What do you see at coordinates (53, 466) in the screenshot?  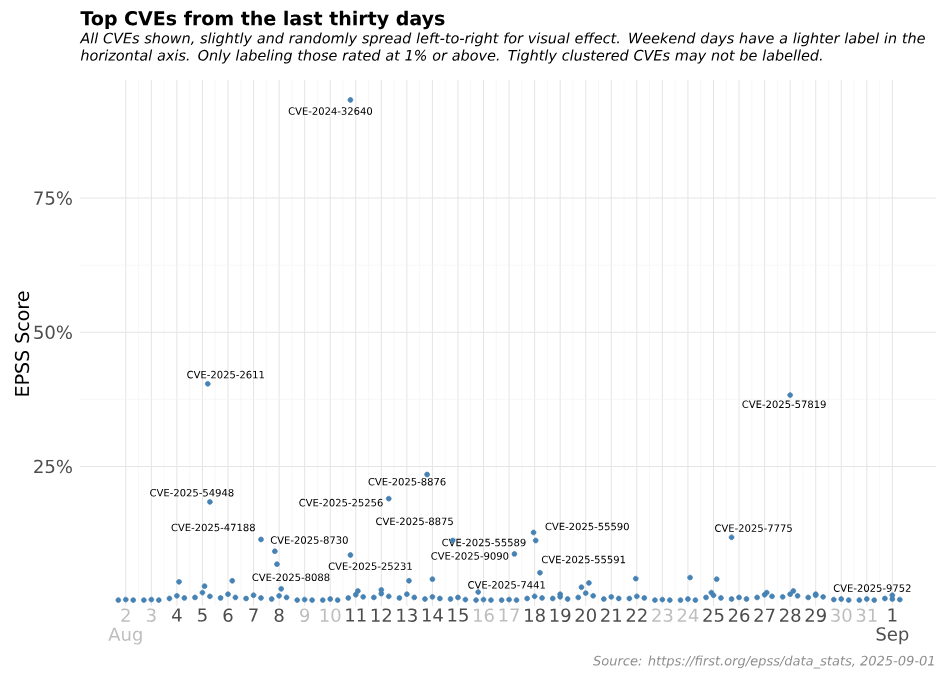 I see `y-tick-label: 25%` at bounding box center [53, 466].